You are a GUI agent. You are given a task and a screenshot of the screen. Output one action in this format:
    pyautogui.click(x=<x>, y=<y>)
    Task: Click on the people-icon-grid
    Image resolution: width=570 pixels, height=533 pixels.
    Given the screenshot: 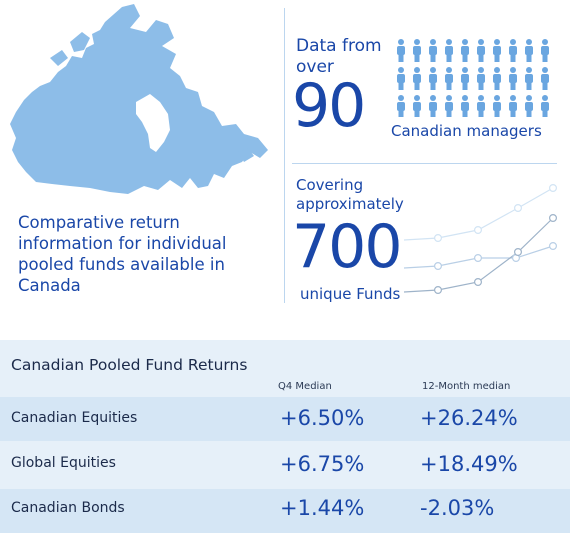 What is the action you would take?
    pyautogui.click(x=473, y=78)
    